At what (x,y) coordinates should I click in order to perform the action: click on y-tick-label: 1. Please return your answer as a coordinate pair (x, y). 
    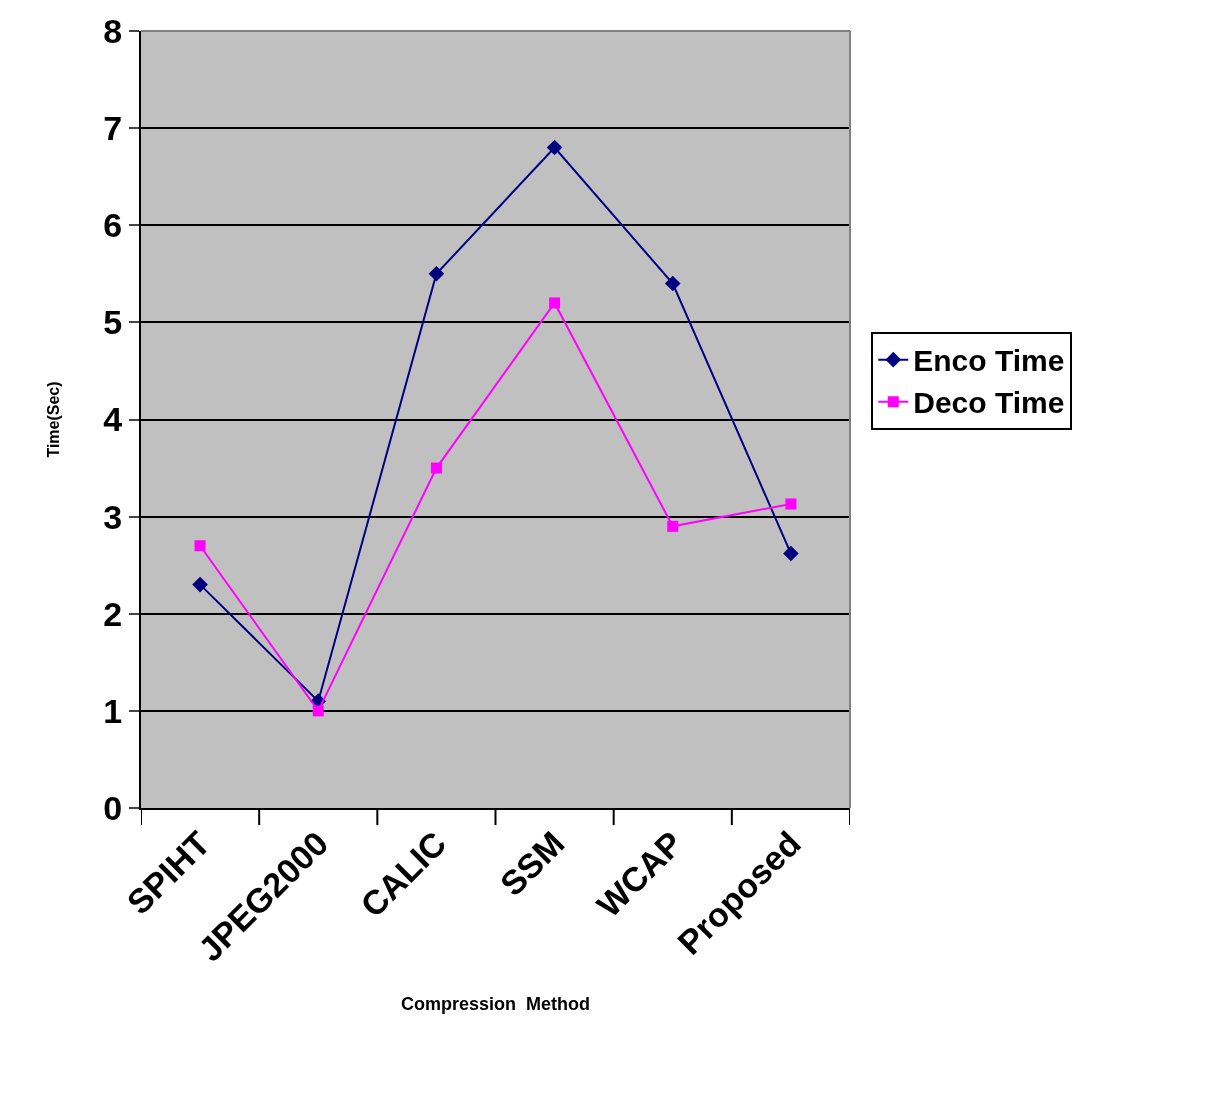
    Looking at the image, I should click on (113, 710).